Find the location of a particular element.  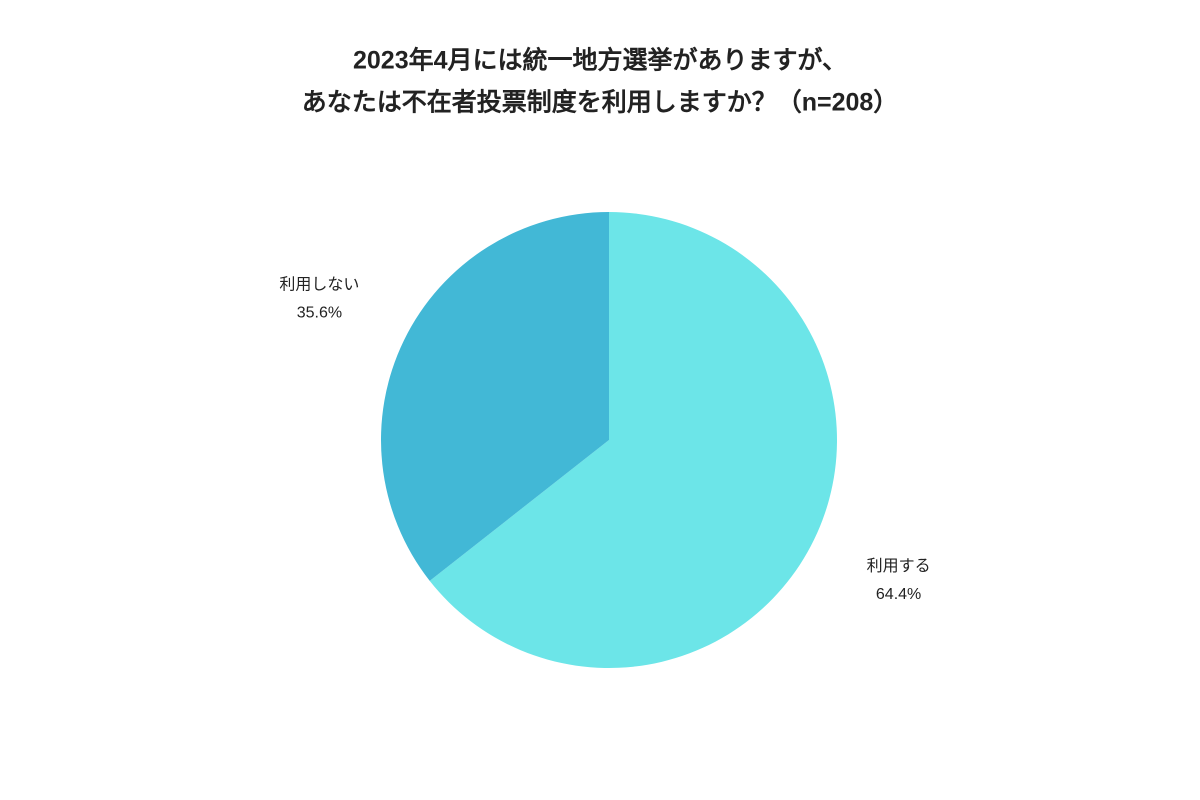

slice-label: 利用する is located at coordinates (899, 566).